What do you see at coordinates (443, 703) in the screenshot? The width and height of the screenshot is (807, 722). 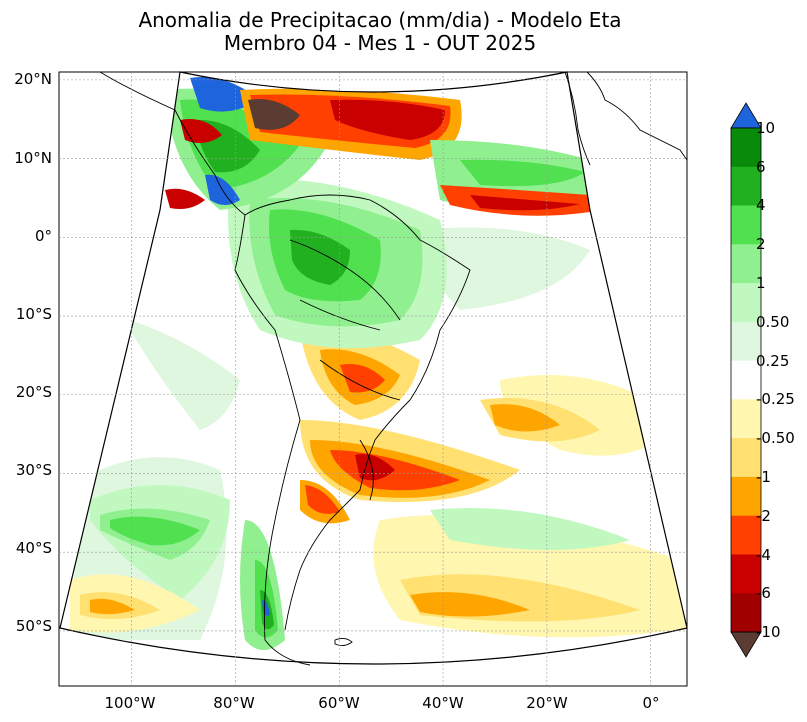 I see `lon-label: 40°W` at bounding box center [443, 703].